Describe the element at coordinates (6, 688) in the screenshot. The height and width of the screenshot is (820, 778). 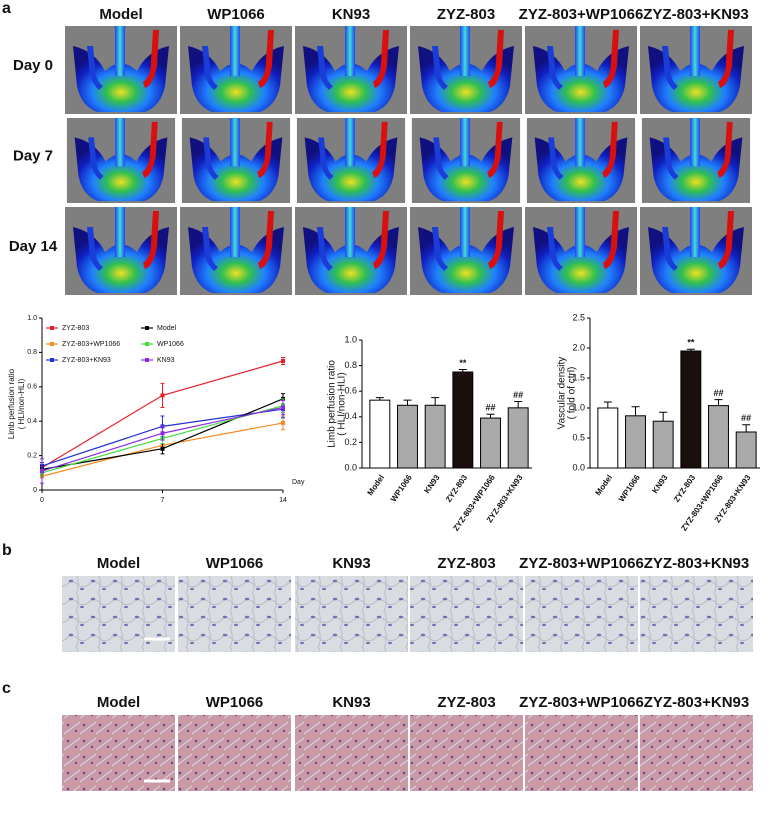
I see `panel-label: c` at that location.